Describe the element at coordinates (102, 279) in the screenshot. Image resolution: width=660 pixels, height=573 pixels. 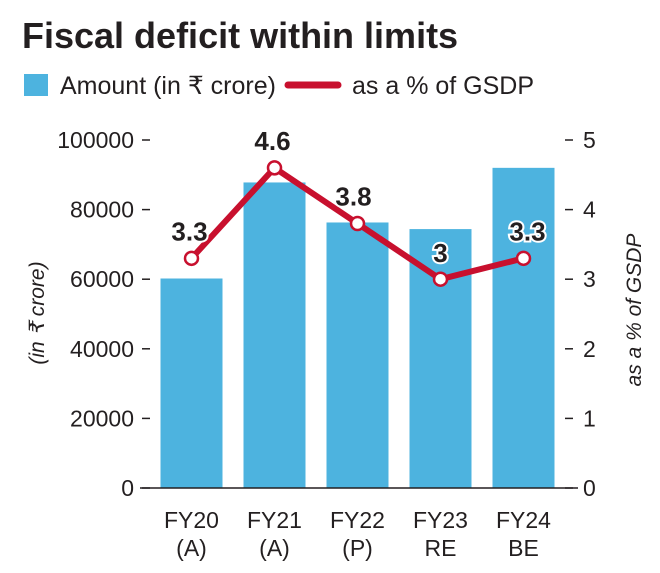
I see `y-tick-label: 60000` at that location.